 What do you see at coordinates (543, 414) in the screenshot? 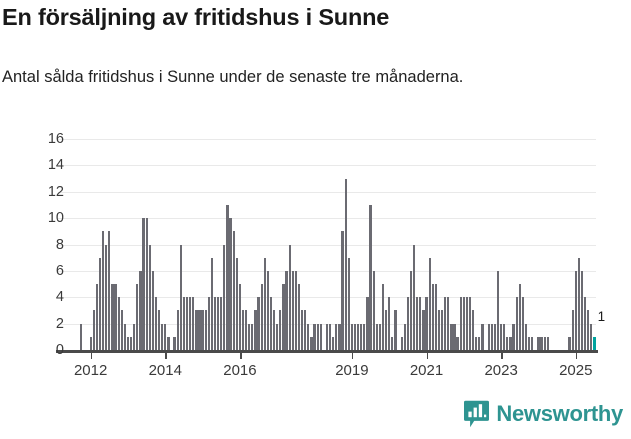
I see `newsworthy-logo: Newsworthy` at bounding box center [543, 414].